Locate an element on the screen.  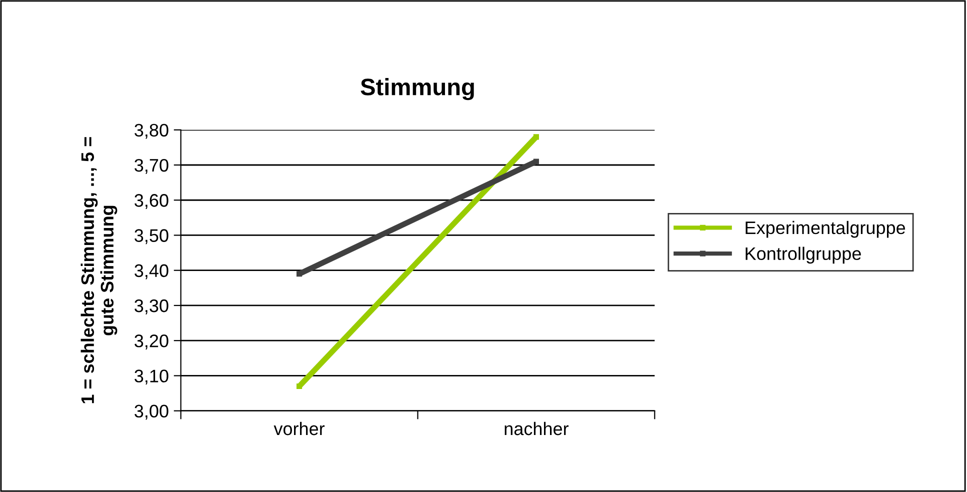
x-tick-label: vorher is located at coordinates (299, 429).